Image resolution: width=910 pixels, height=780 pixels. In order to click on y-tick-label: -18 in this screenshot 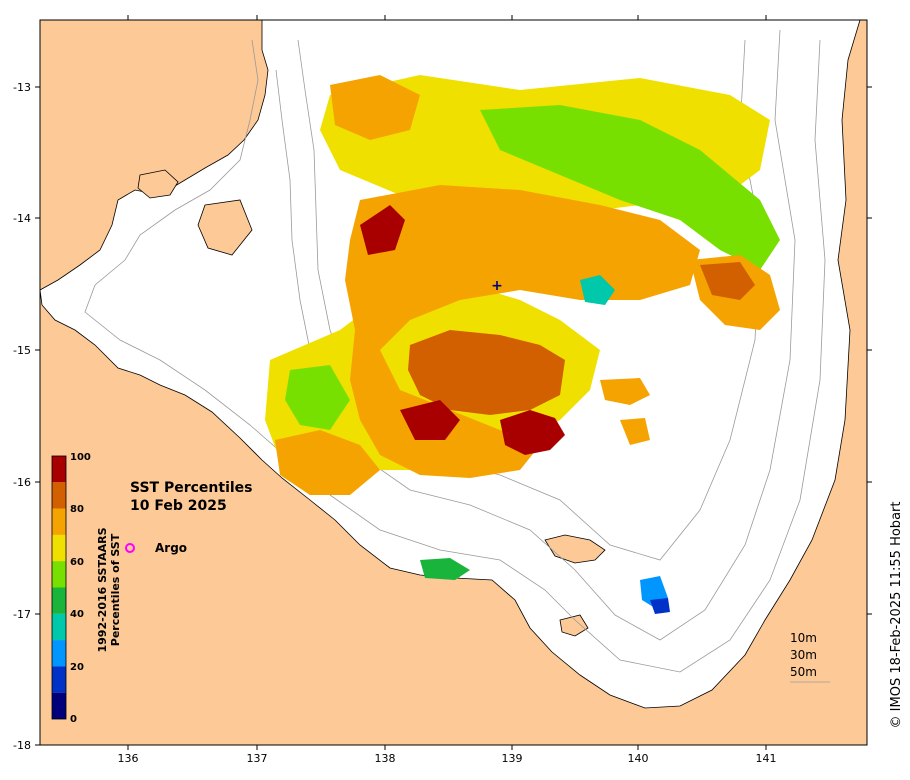, I will do `click(22, 745)`.